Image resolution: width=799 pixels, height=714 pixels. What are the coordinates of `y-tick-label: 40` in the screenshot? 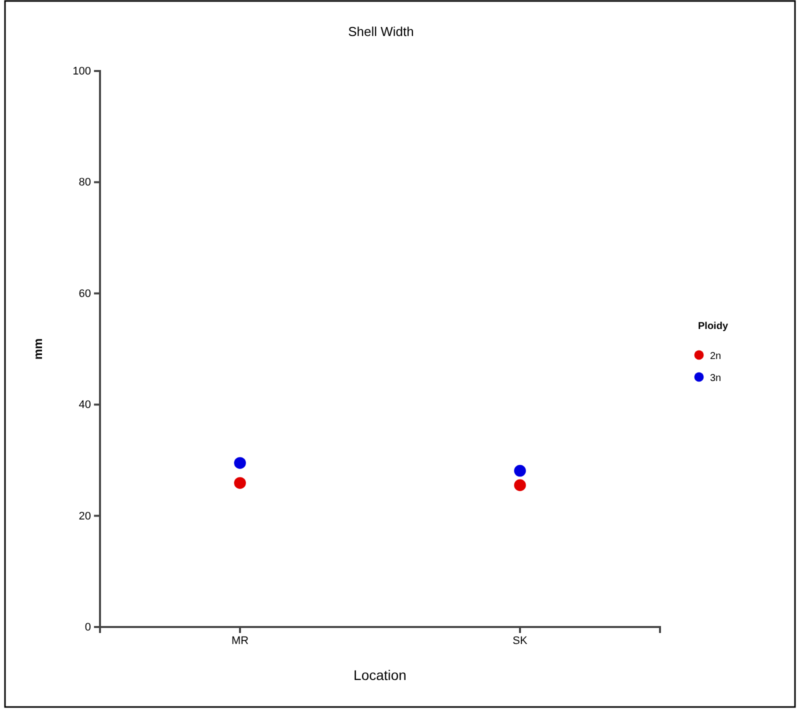 It's located at (84, 405).